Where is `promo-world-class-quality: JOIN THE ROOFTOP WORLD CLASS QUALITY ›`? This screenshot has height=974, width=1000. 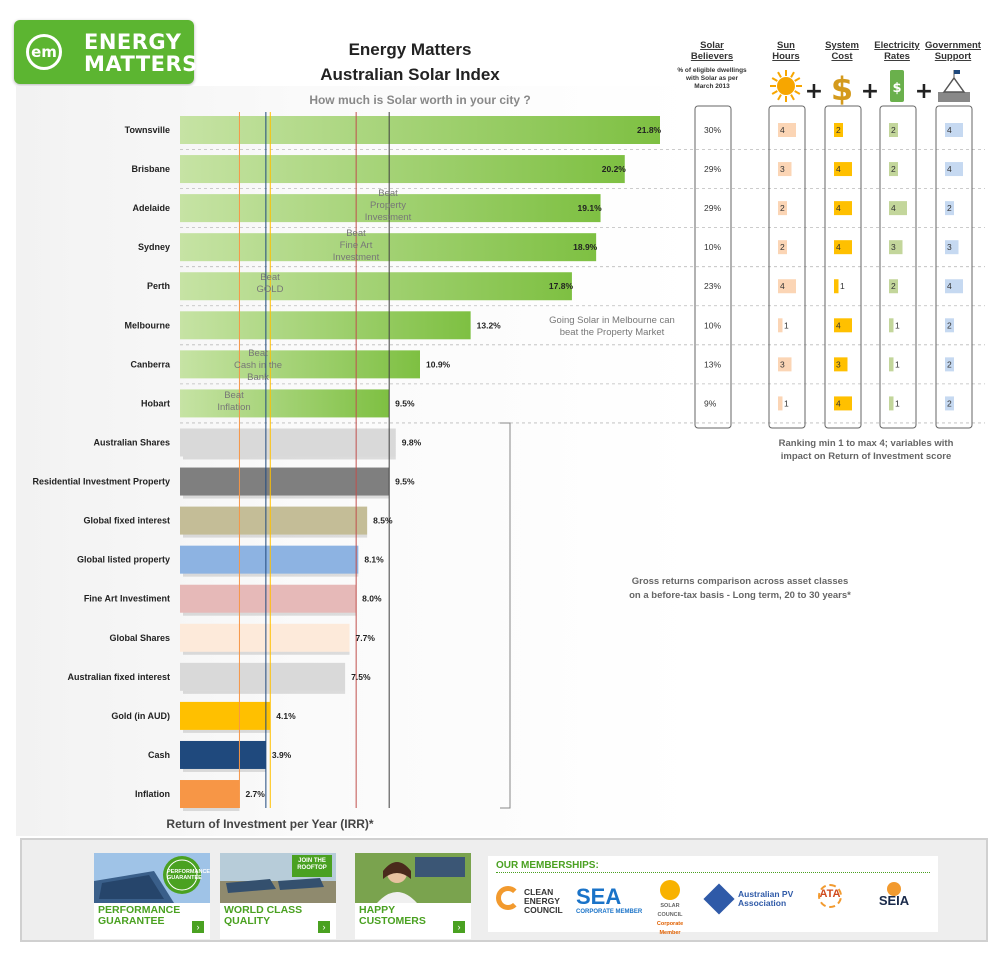 promo-world-class-quality: JOIN THE ROOFTOP WORLD CLASS QUALITY › is located at coordinates (278, 896).